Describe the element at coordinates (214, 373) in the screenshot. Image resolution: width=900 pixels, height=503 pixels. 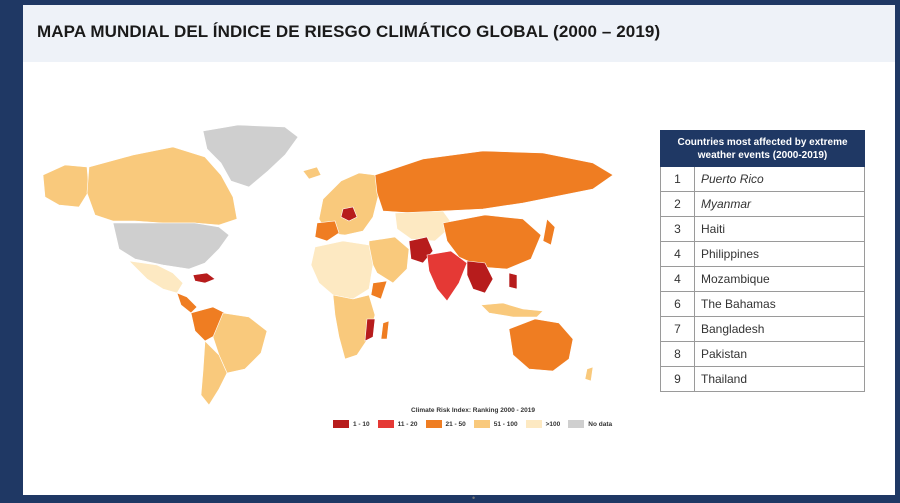
I see `region-south-america-south` at that location.